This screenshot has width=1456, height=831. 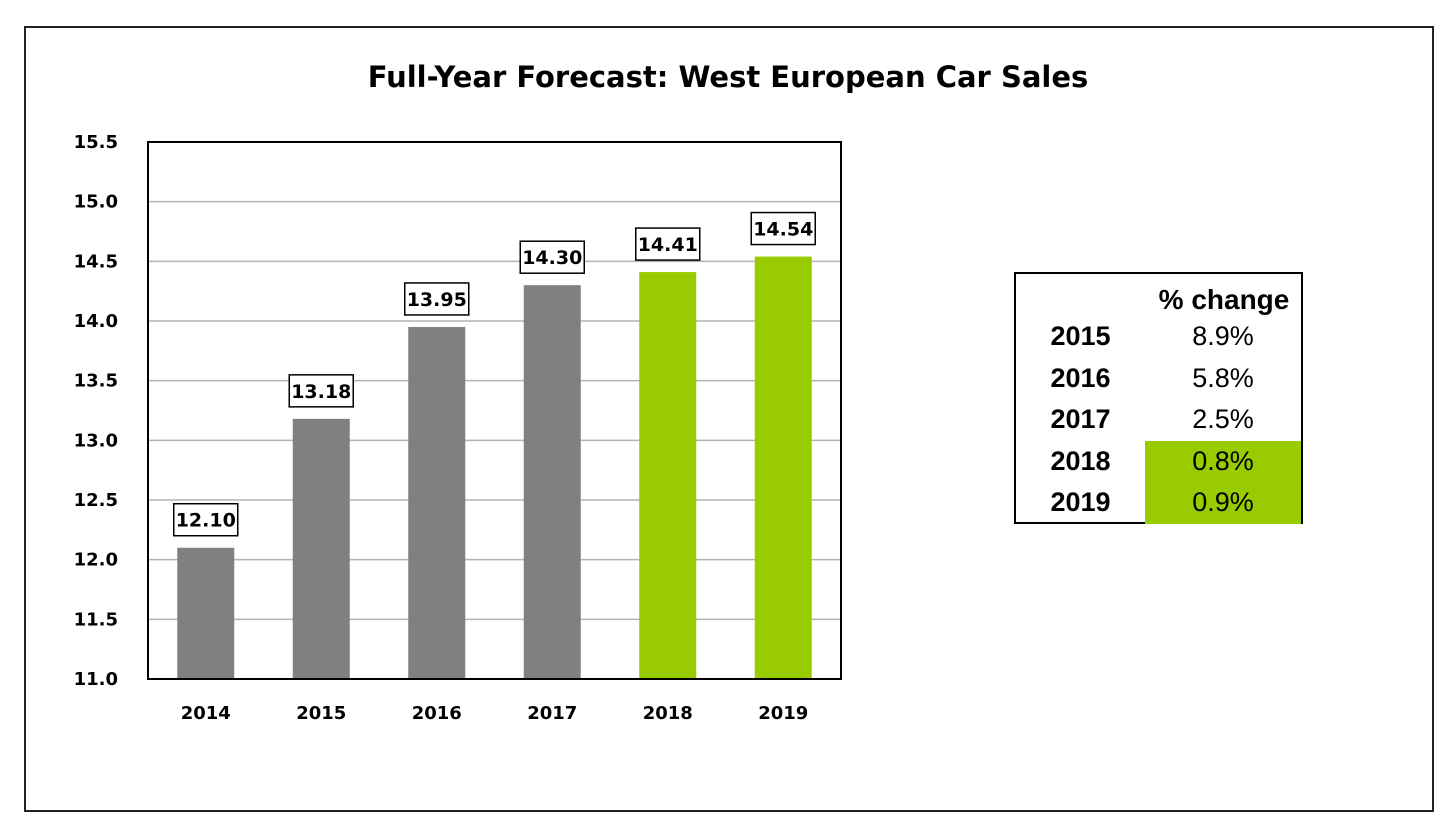 I want to click on x-tick-label: 2015, so click(x=321, y=713).